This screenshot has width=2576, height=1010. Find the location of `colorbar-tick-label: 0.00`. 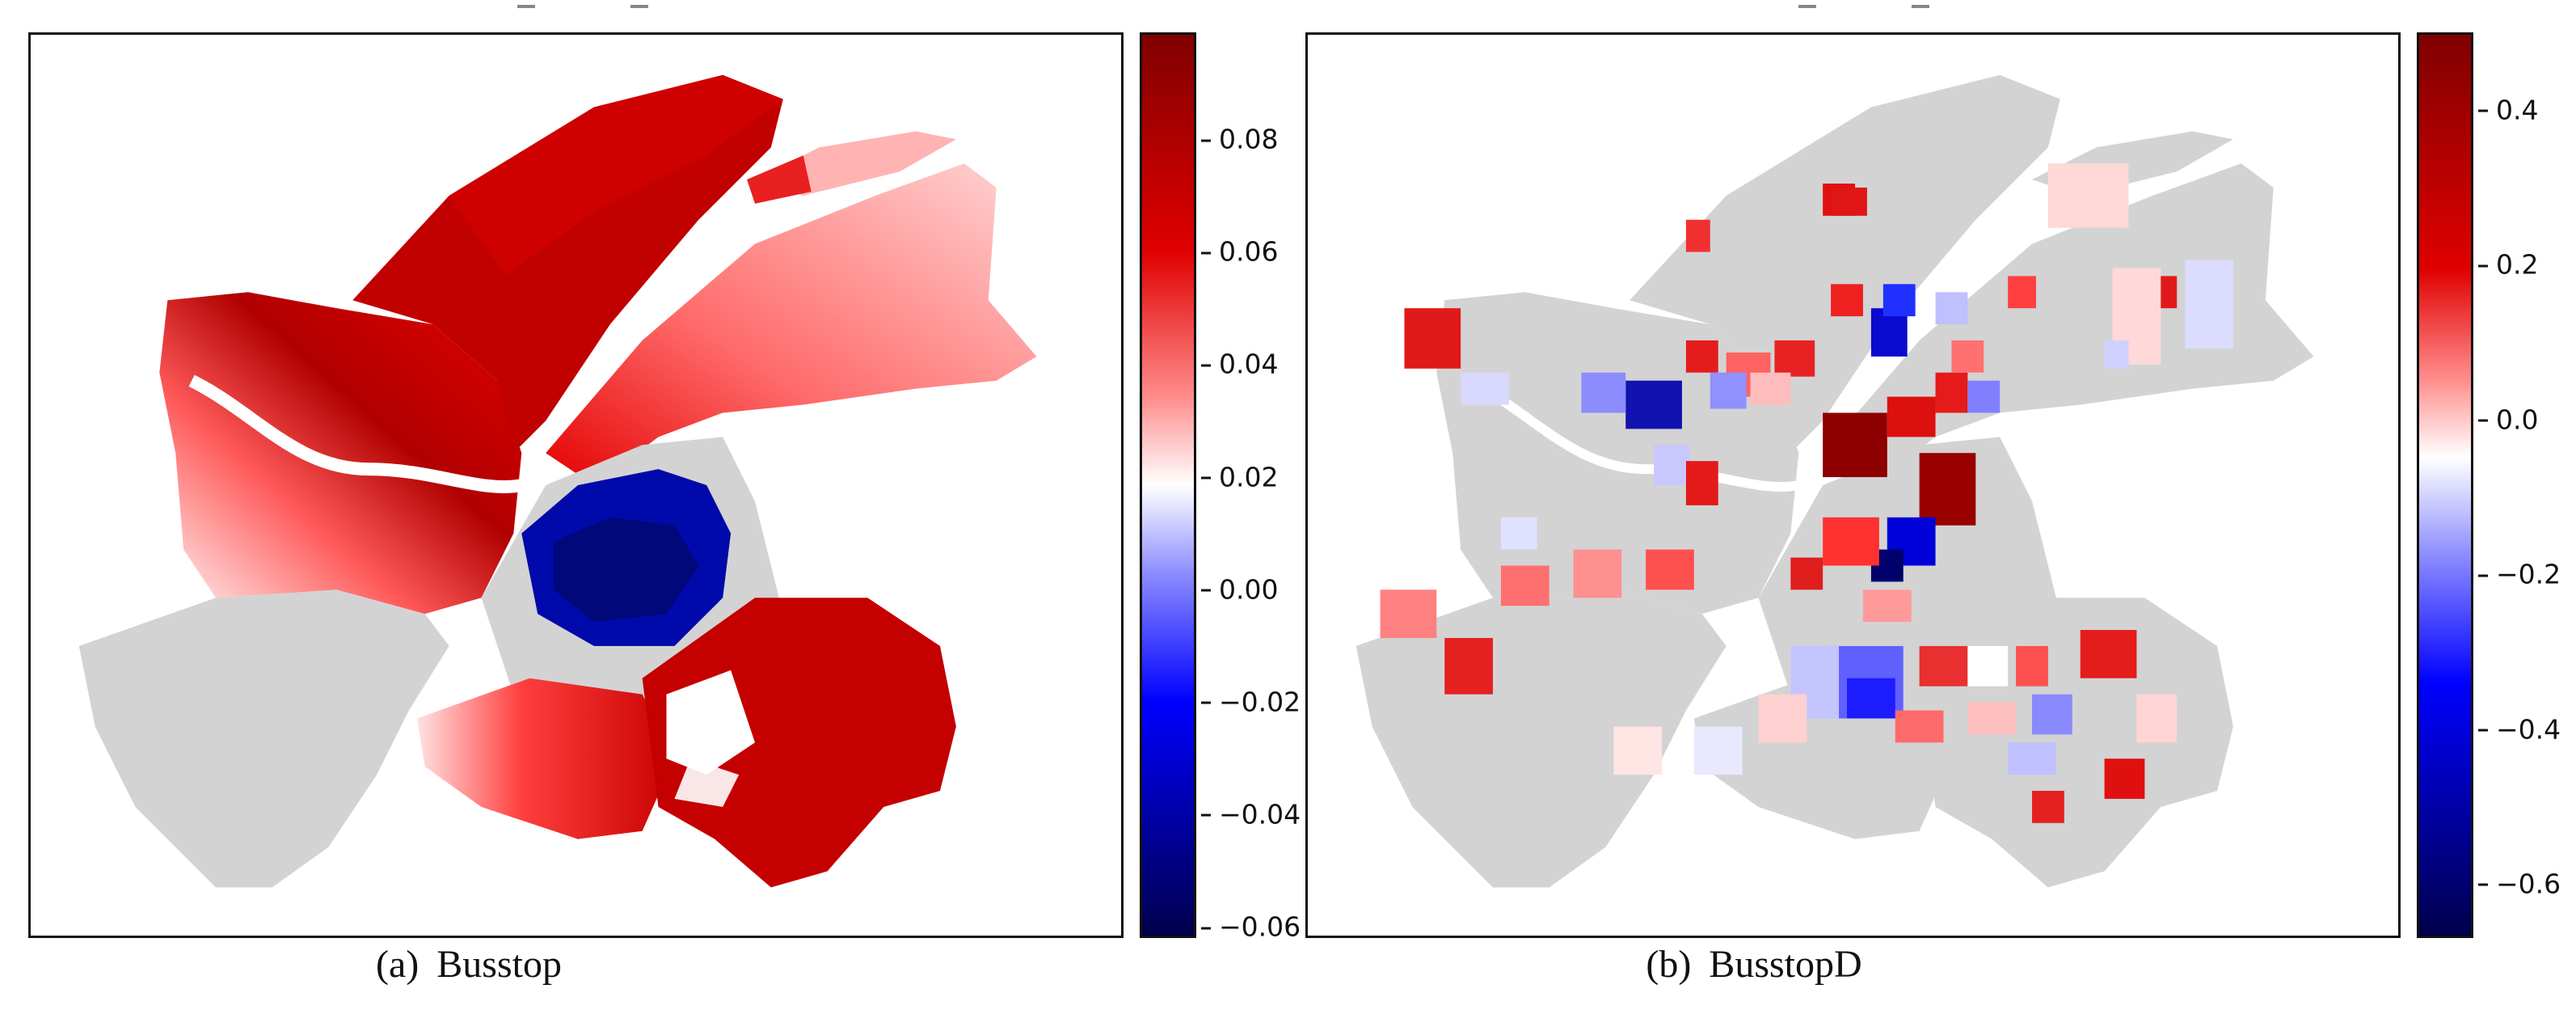

colorbar-tick-label: 0.00 is located at coordinates (1240, 589).